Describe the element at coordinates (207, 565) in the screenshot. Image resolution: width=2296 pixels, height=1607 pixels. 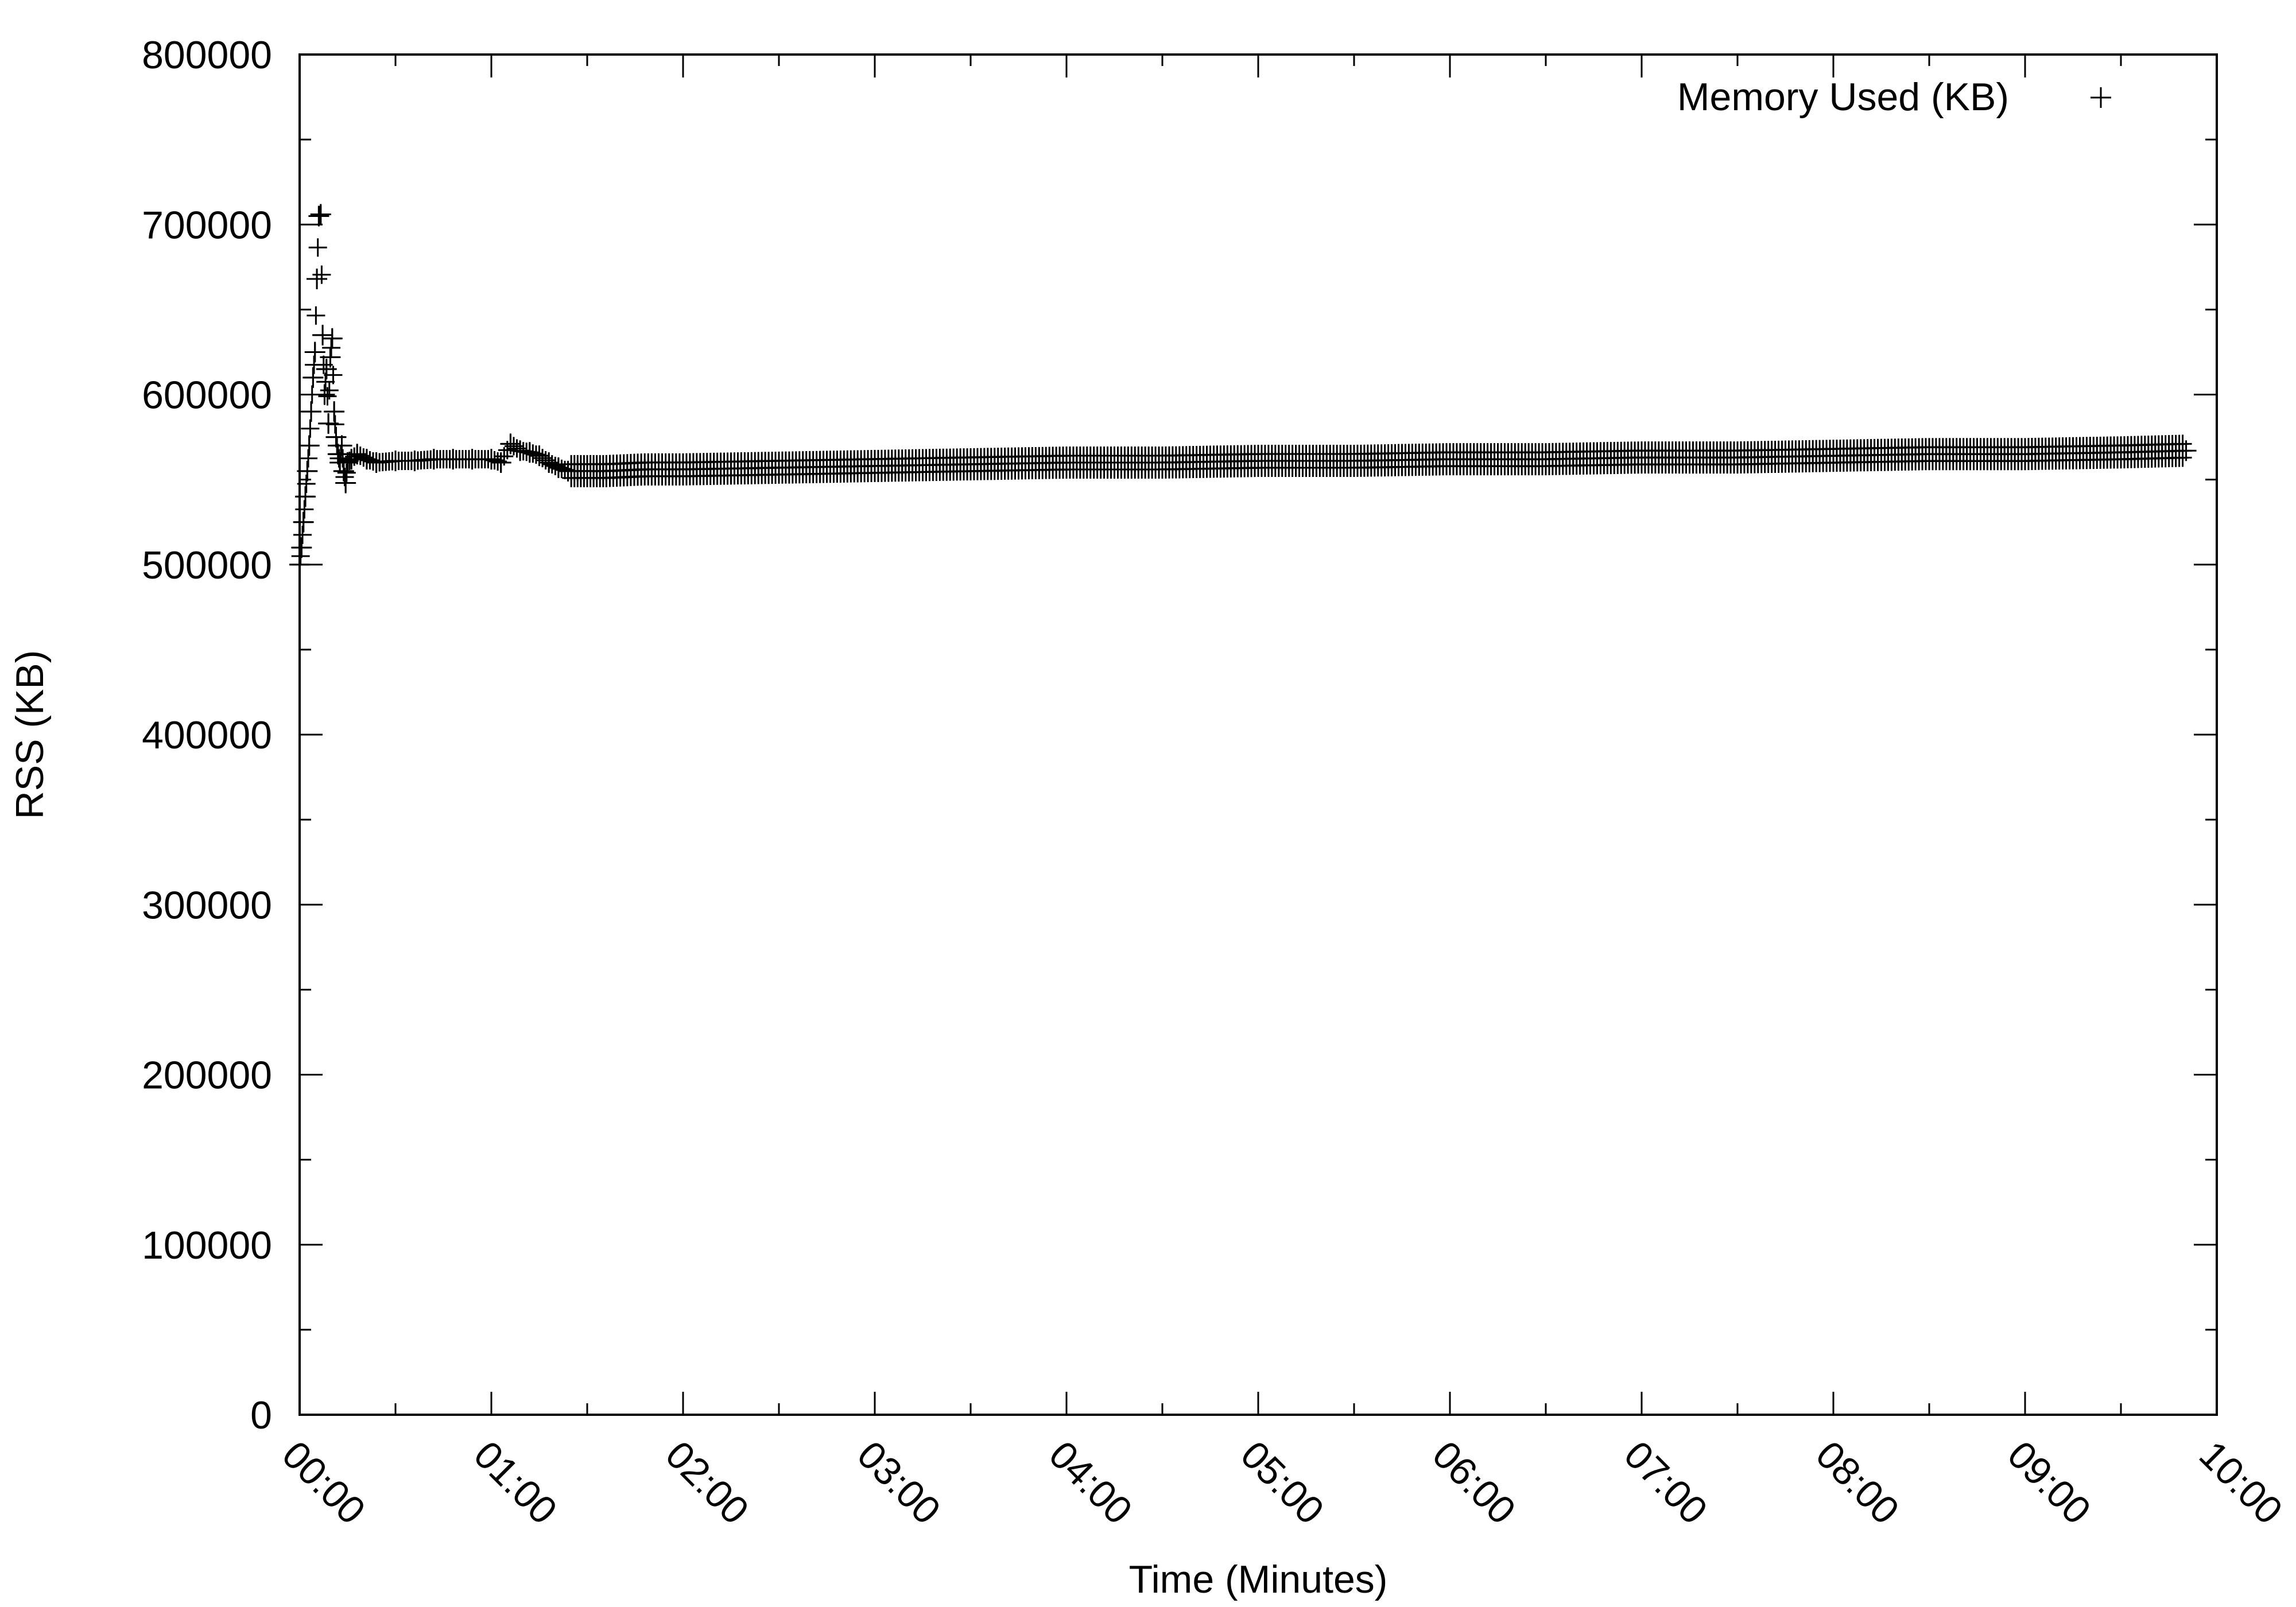
I see `y-tick-label: 500000` at that location.